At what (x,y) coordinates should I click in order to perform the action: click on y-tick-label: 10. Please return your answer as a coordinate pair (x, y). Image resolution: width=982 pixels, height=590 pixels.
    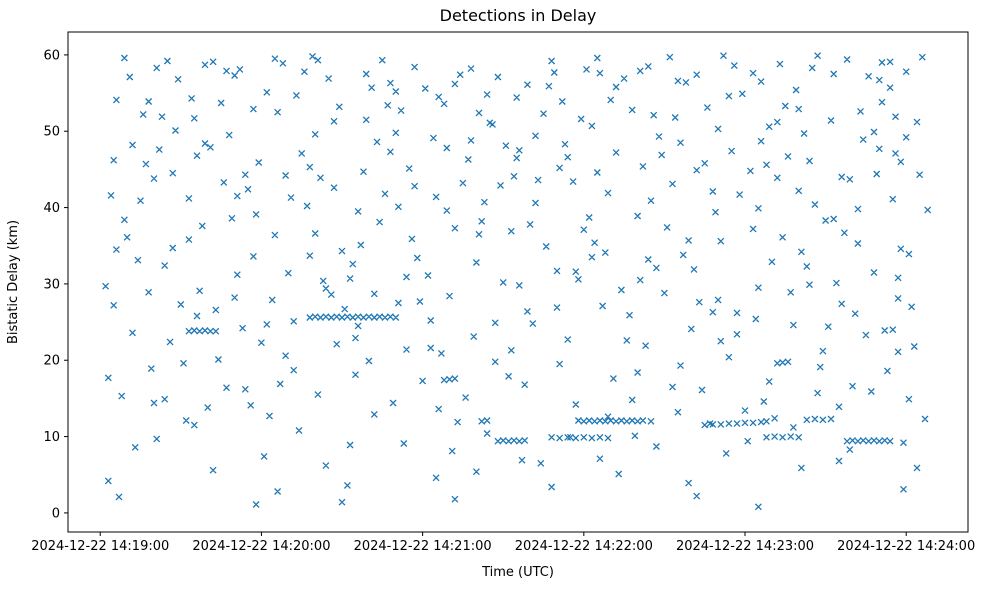
    Looking at the image, I should click on (51, 437).